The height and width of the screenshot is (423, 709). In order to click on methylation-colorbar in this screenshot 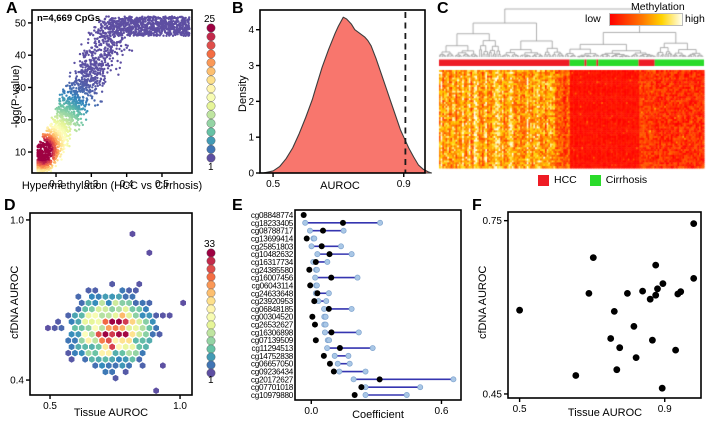, I will do `click(646, 19)`.